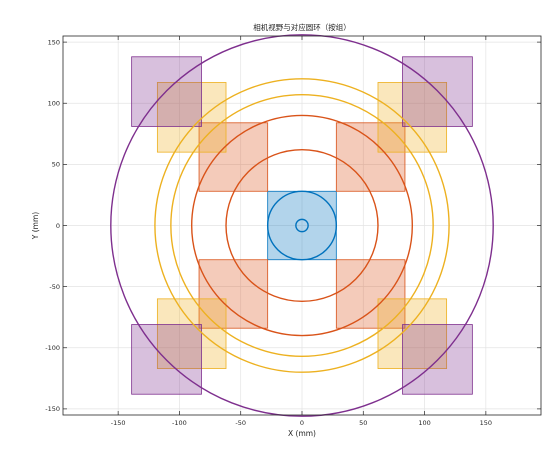 Image resolution: width=552 pixels, height=465 pixels. Describe the element at coordinates (363, 423) in the screenshot. I see `x-tick-label: 50` at that location.